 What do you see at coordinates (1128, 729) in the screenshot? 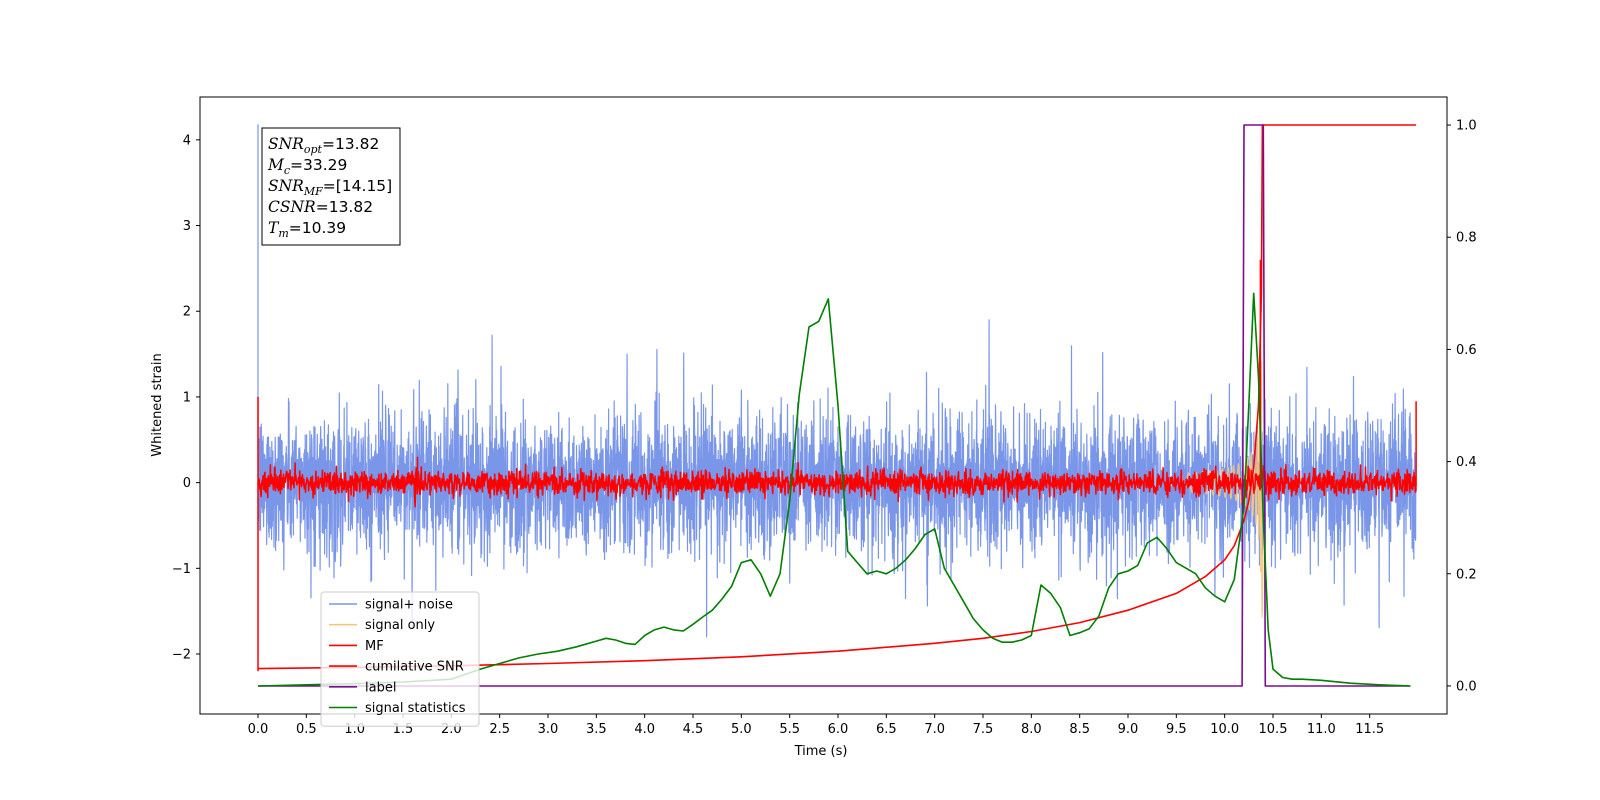
I see `x-tick-label: 9.0` at bounding box center [1128, 729].